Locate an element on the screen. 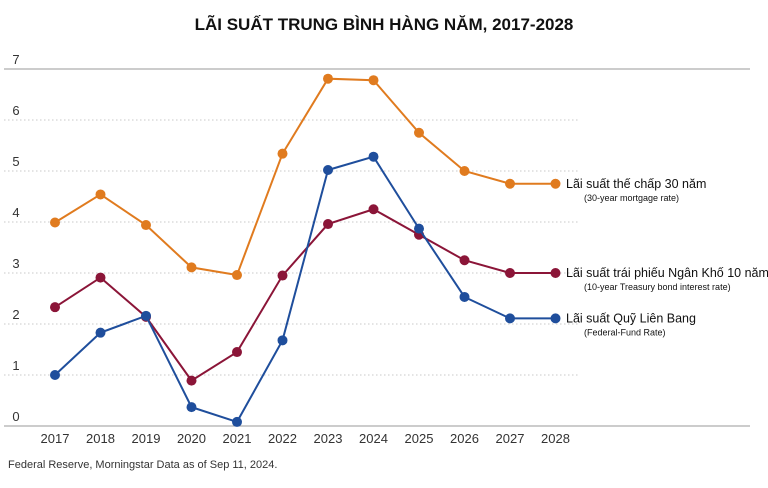 The image size is (768, 488). y-tick-label: 4 is located at coordinates (15, 212).